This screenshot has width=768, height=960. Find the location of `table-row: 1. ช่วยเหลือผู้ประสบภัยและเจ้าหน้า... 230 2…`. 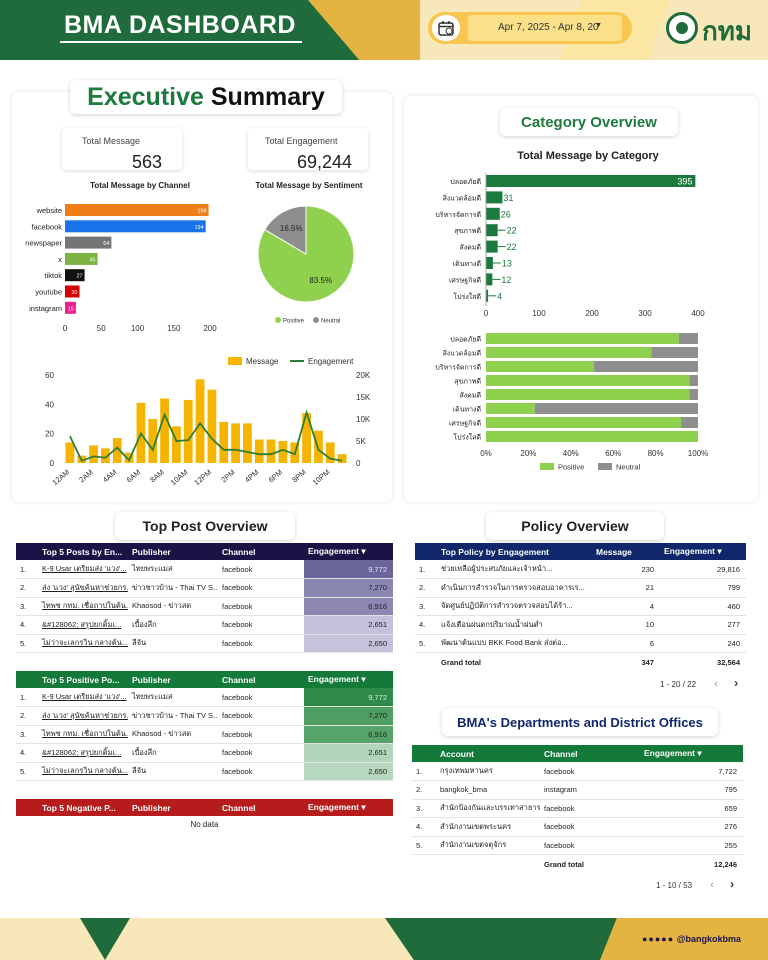

table-row: 1. ช่วยเหลือผู้ประสบภัยและเจ้าหน้า... 230 2… is located at coordinates (580, 569).